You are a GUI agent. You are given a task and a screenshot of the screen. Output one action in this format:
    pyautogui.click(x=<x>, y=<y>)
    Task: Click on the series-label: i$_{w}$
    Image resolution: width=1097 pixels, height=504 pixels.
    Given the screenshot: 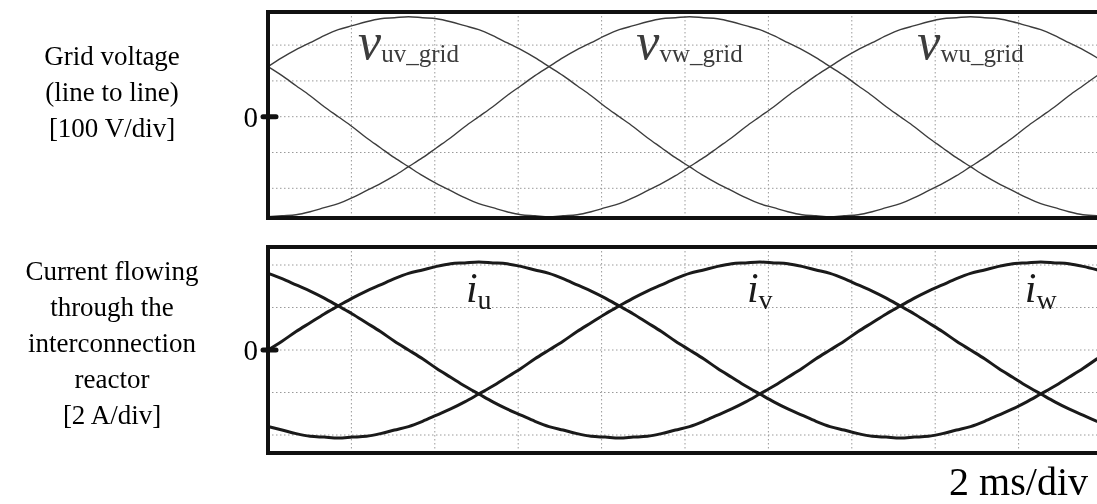 What is the action you would take?
    pyautogui.click(x=1041, y=290)
    